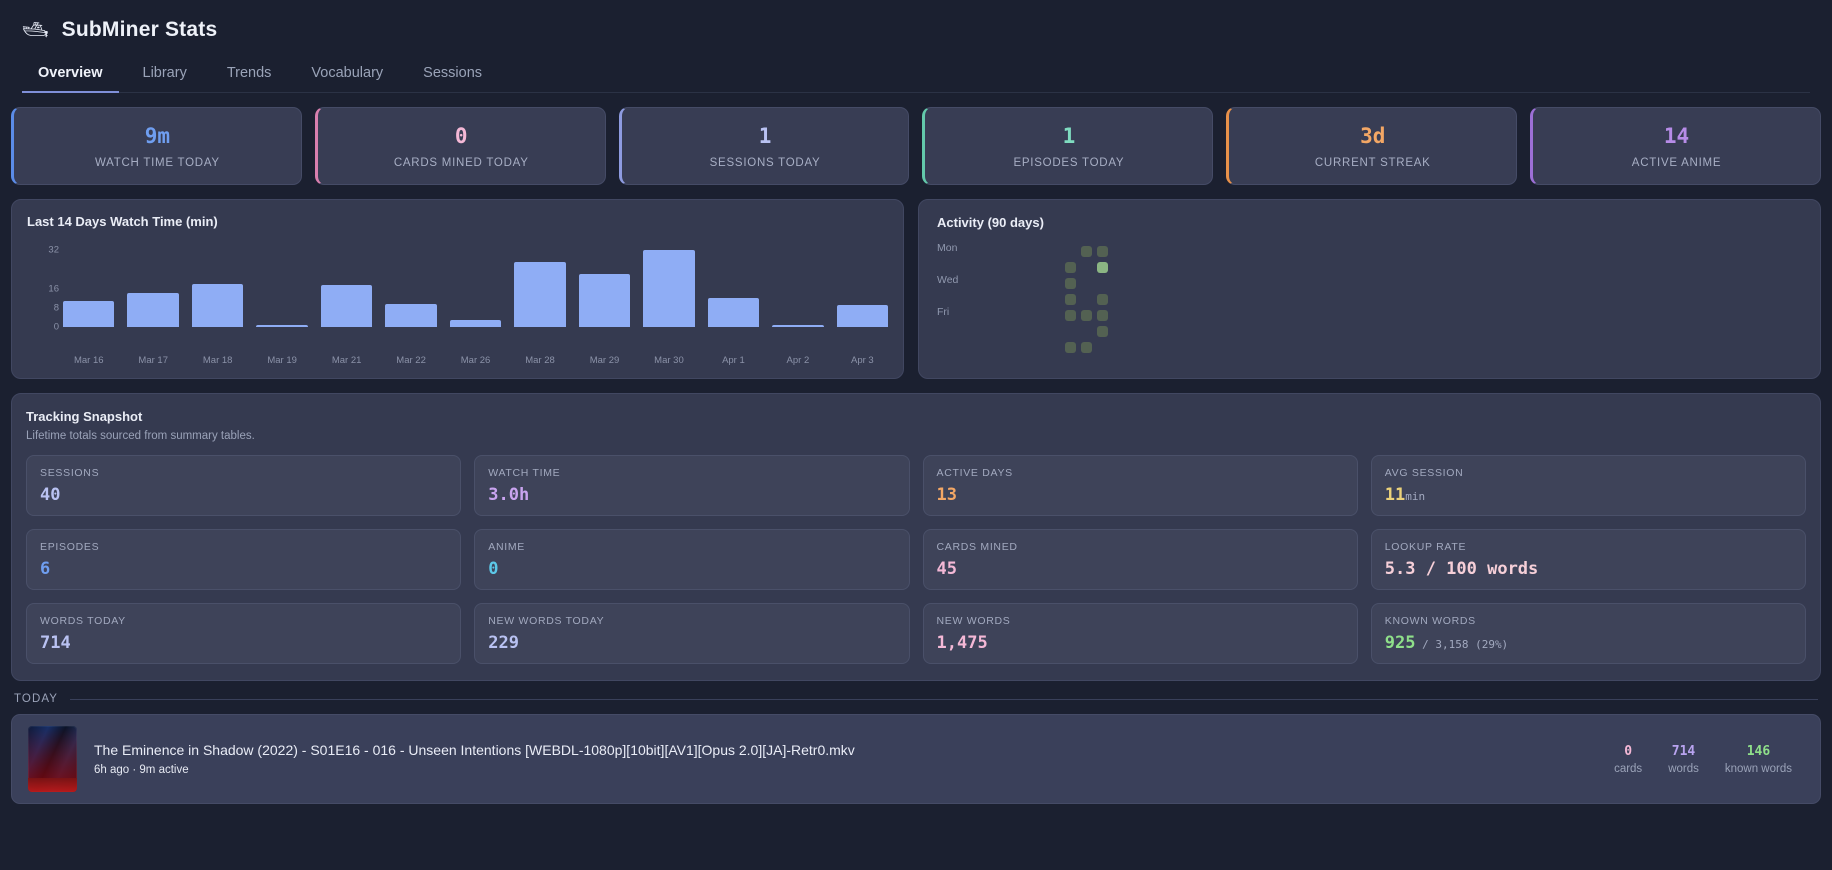  What do you see at coordinates (503, 643) in the screenshot?
I see `snapshot-cell-primary: 229` at bounding box center [503, 643].